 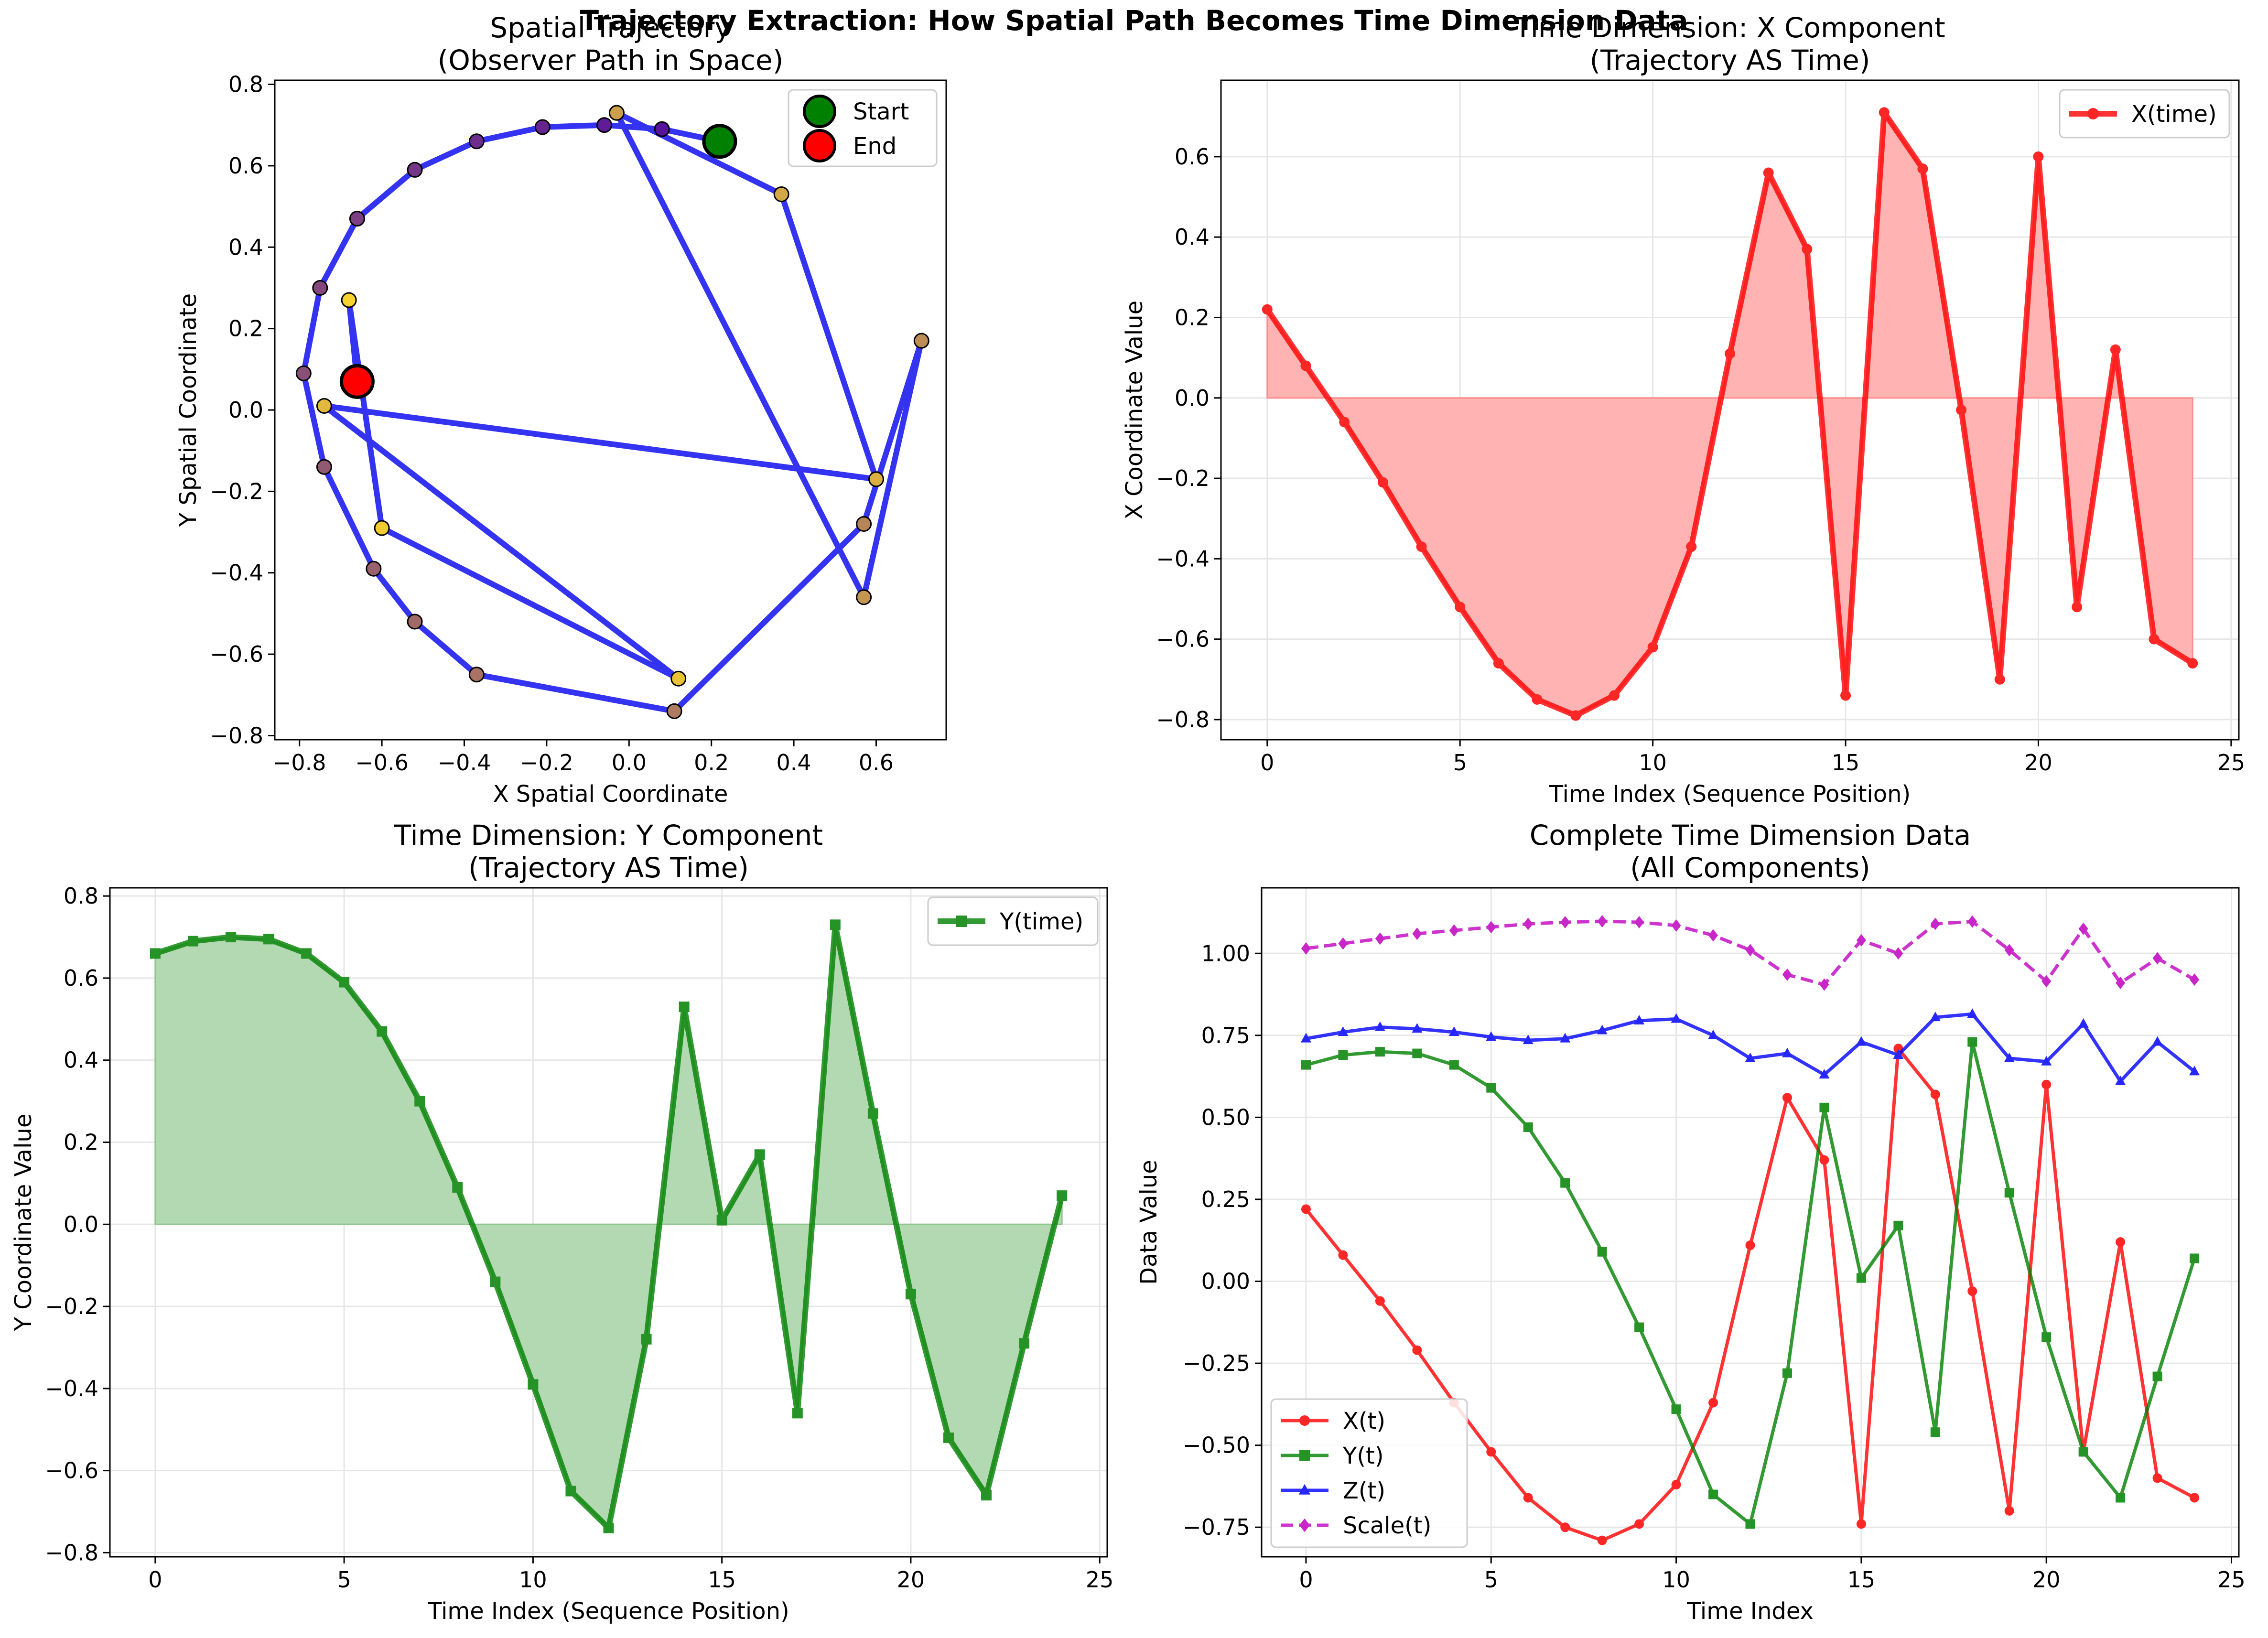 I want to click on ycomp-ytick-label: 0.4, so click(x=81, y=1060).